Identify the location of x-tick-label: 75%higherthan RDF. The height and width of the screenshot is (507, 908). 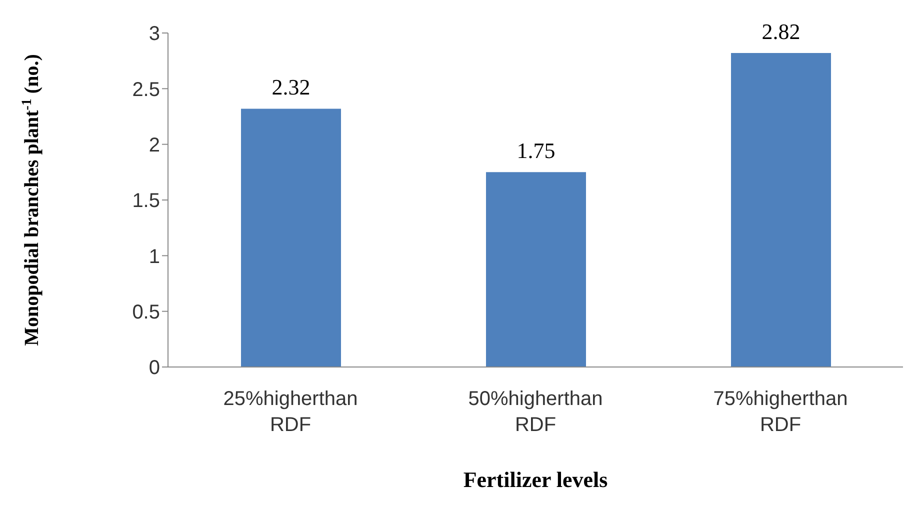
(780, 412).